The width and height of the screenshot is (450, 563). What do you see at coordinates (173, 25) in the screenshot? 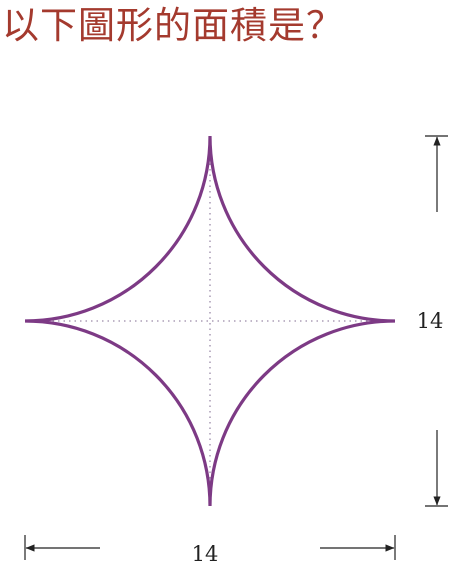
I see `question-title: 以下圖形的面積是？` at bounding box center [173, 25].